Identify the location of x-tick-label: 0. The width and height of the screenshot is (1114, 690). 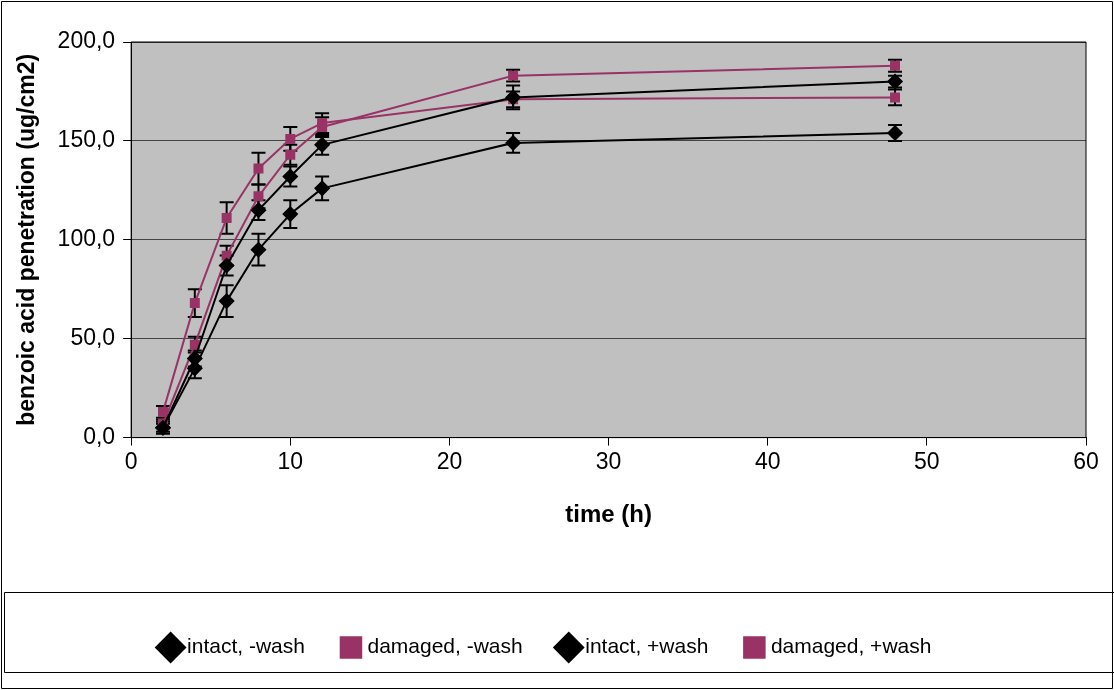
(131, 460).